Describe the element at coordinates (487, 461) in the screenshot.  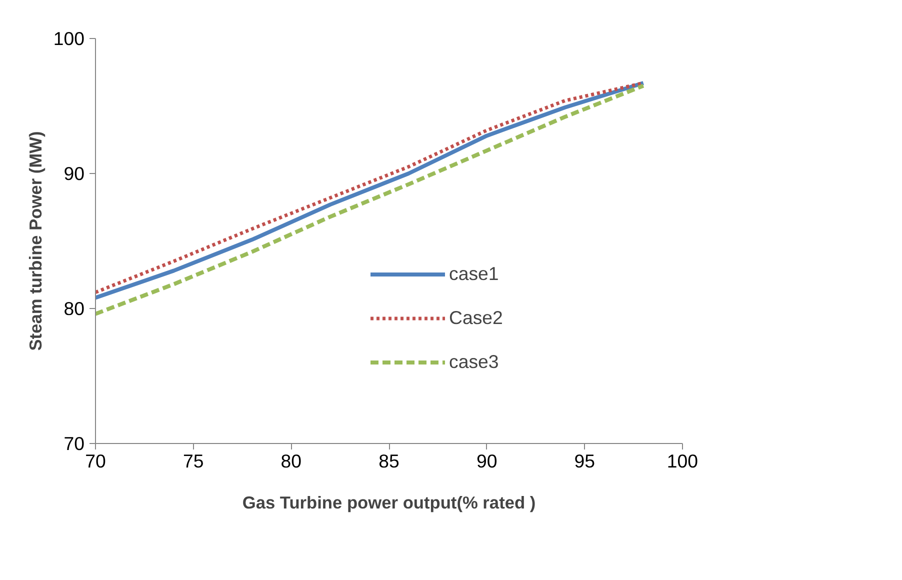
I see `x-tick-label: 90` at that location.